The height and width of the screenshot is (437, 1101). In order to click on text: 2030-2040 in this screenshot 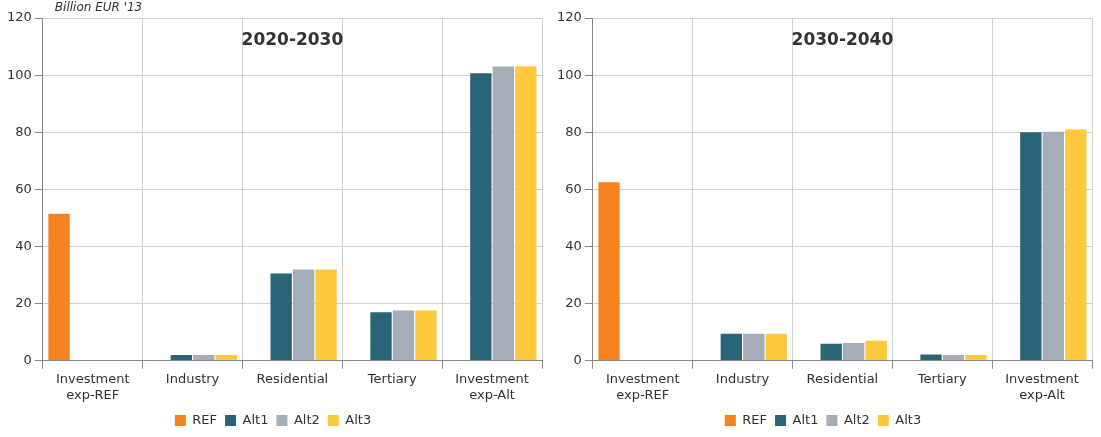, I will do `click(842, 38)`.